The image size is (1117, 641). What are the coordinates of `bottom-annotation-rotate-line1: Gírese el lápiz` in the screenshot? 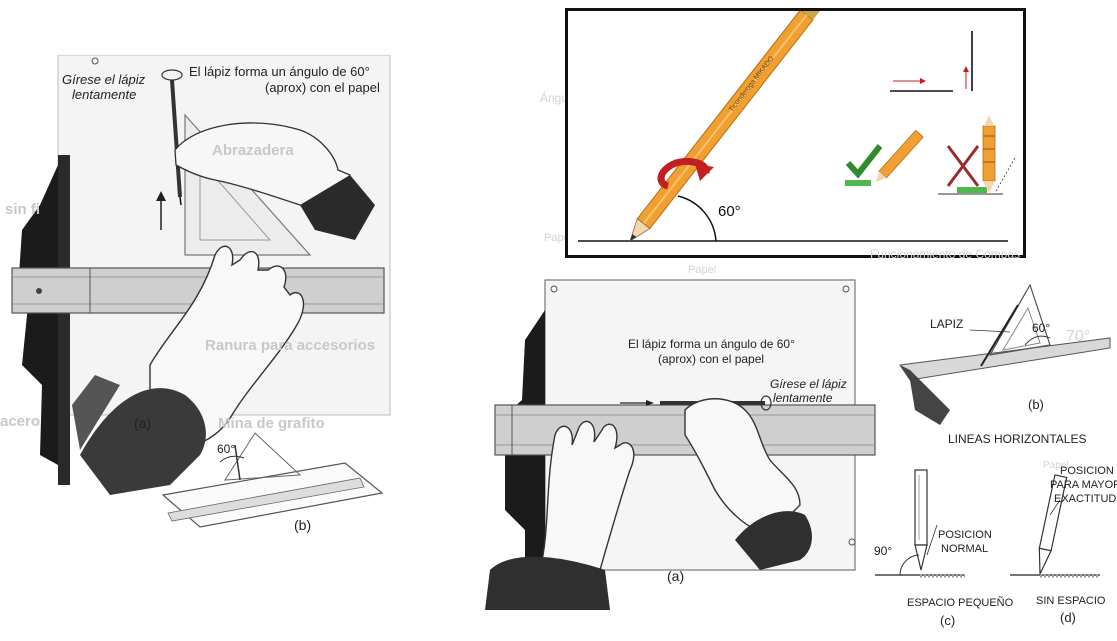 It's located at (808, 384).